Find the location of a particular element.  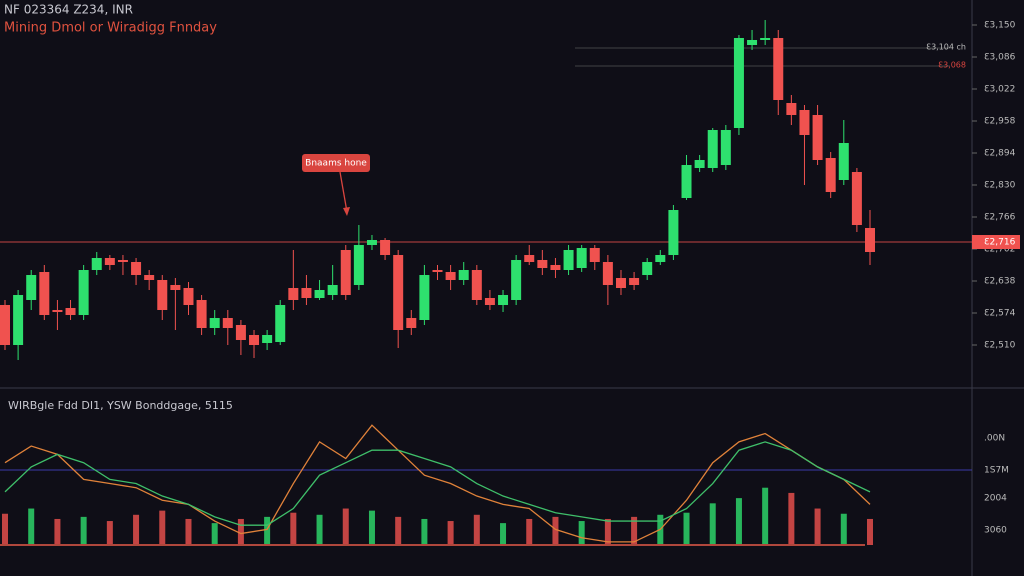

y-tick-label: Ɛ2,574 is located at coordinates (1000, 314).